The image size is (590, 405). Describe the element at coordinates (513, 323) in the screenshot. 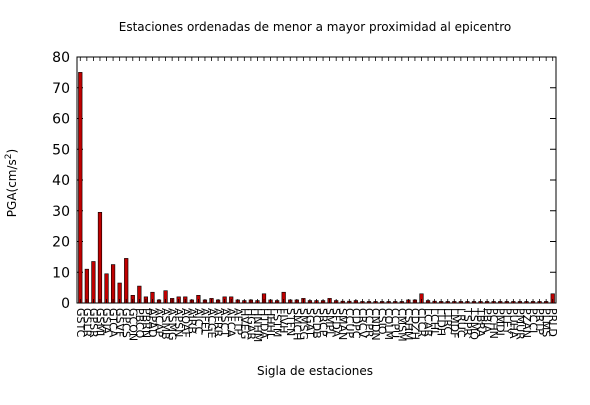

I see `x-tick-label: PUHA` at that location.